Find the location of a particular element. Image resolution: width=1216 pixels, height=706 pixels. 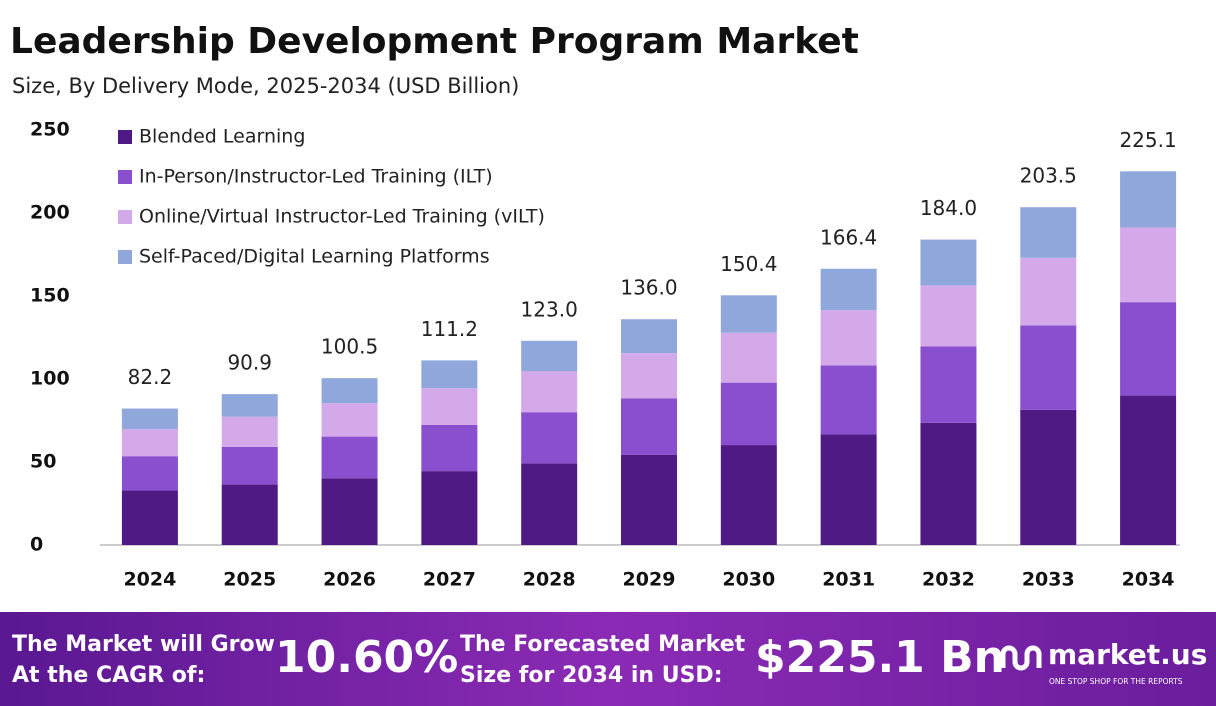

legend-label: Blended Learning is located at coordinates (222, 137).